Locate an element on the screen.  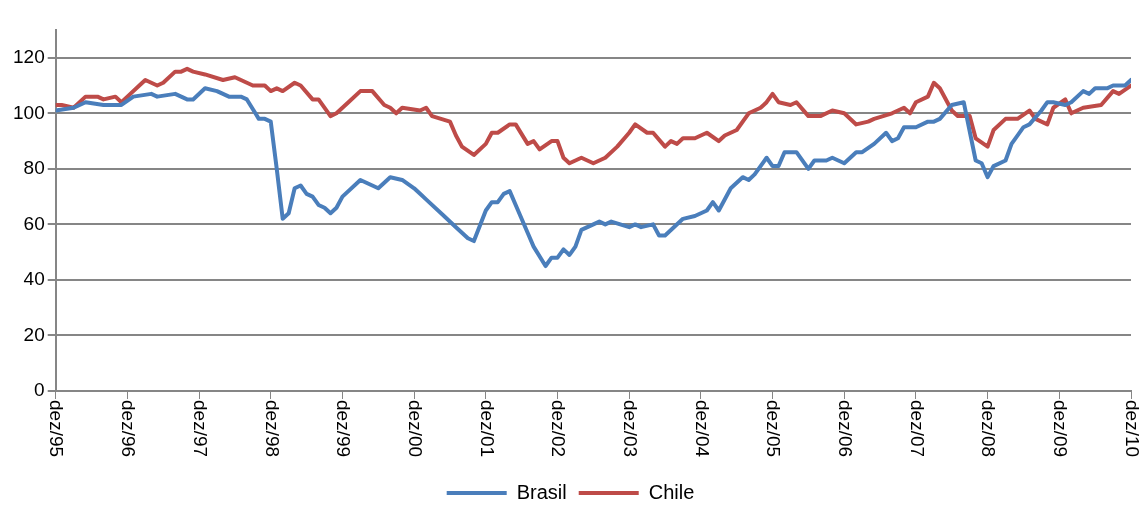
legend-label: Chile is located at coordinates (671, 491).